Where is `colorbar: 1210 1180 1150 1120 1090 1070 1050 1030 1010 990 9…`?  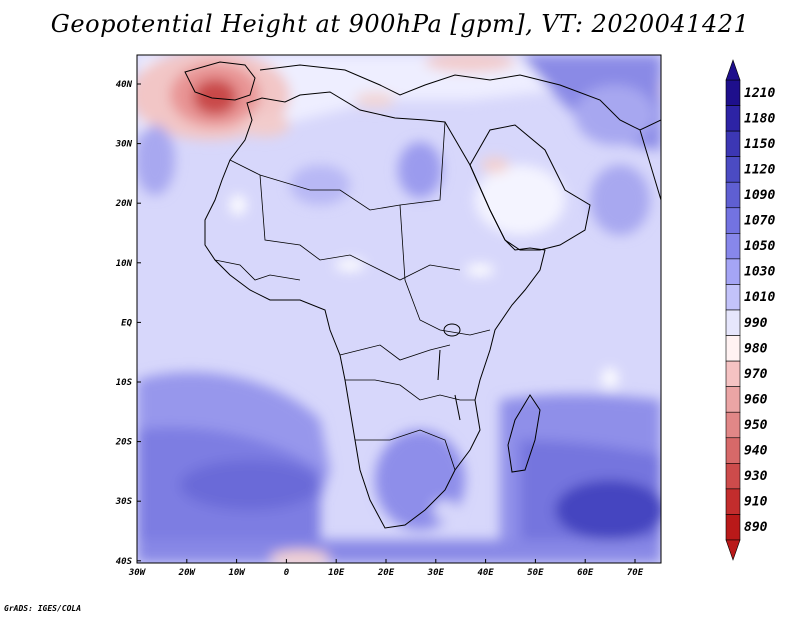
colorbar: 1210 1180 1150 1120 1090 1070 1050 1030 1010 990 9… is located at coordinates (750, 310).